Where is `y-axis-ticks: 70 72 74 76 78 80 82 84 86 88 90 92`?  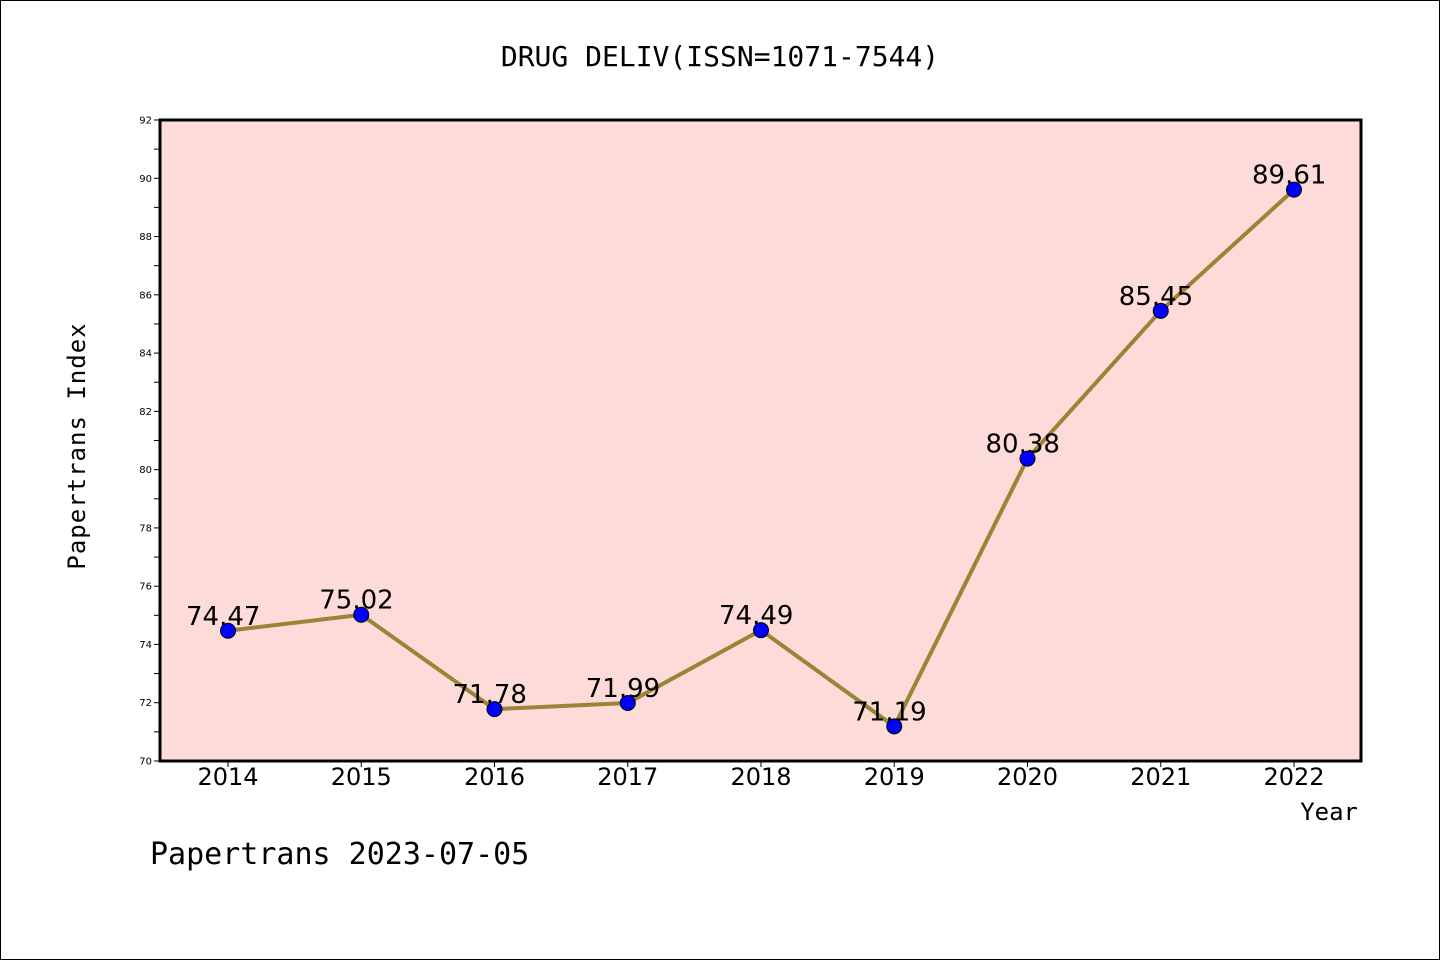 y-axis-ticks: 70 72 74 76 78 80 82 84 86 88 90 92 is located at coordinates (149, 442).